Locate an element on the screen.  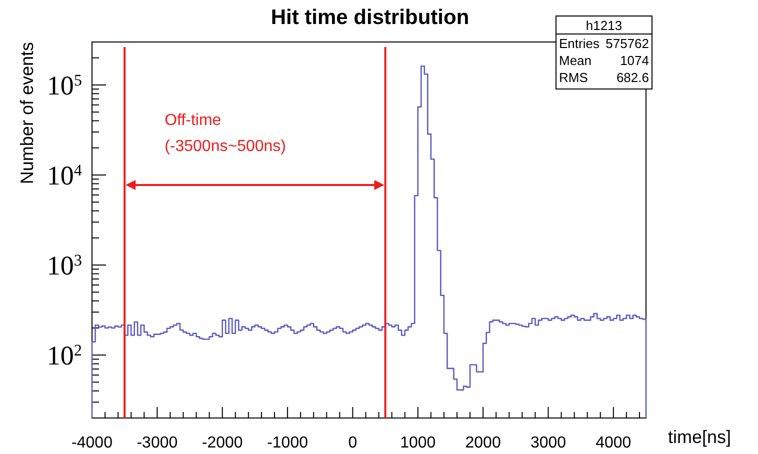
annotation: Entries is located at coordinates (579, 43).